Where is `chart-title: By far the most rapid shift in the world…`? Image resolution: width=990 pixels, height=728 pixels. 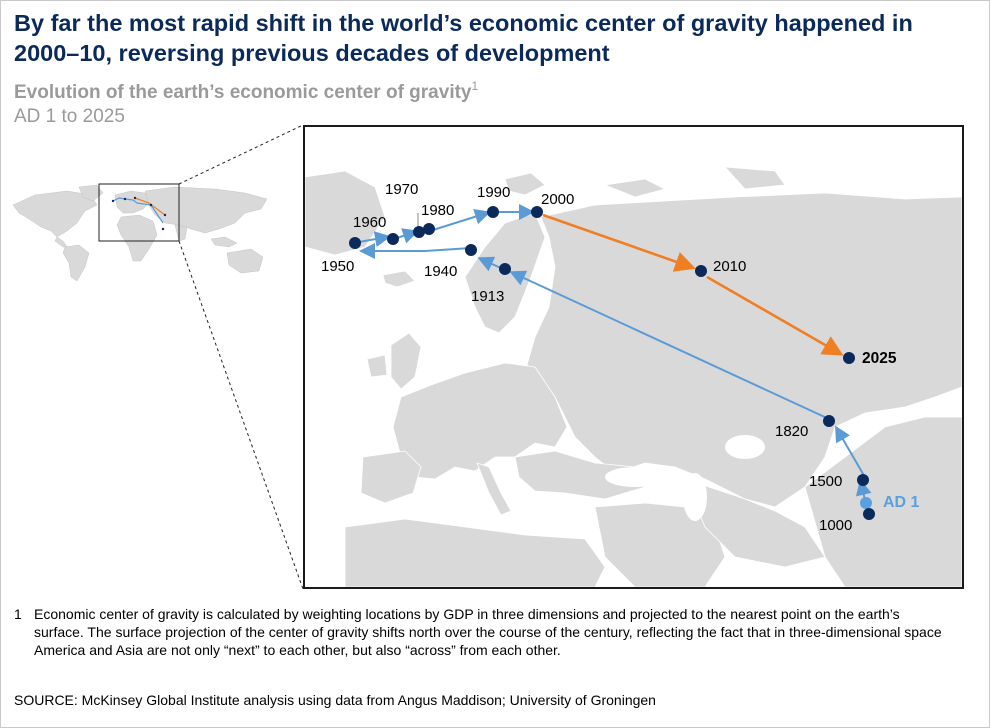
chart-title: By far the most rapid shift in the world… is located at coordinates (463, 38).